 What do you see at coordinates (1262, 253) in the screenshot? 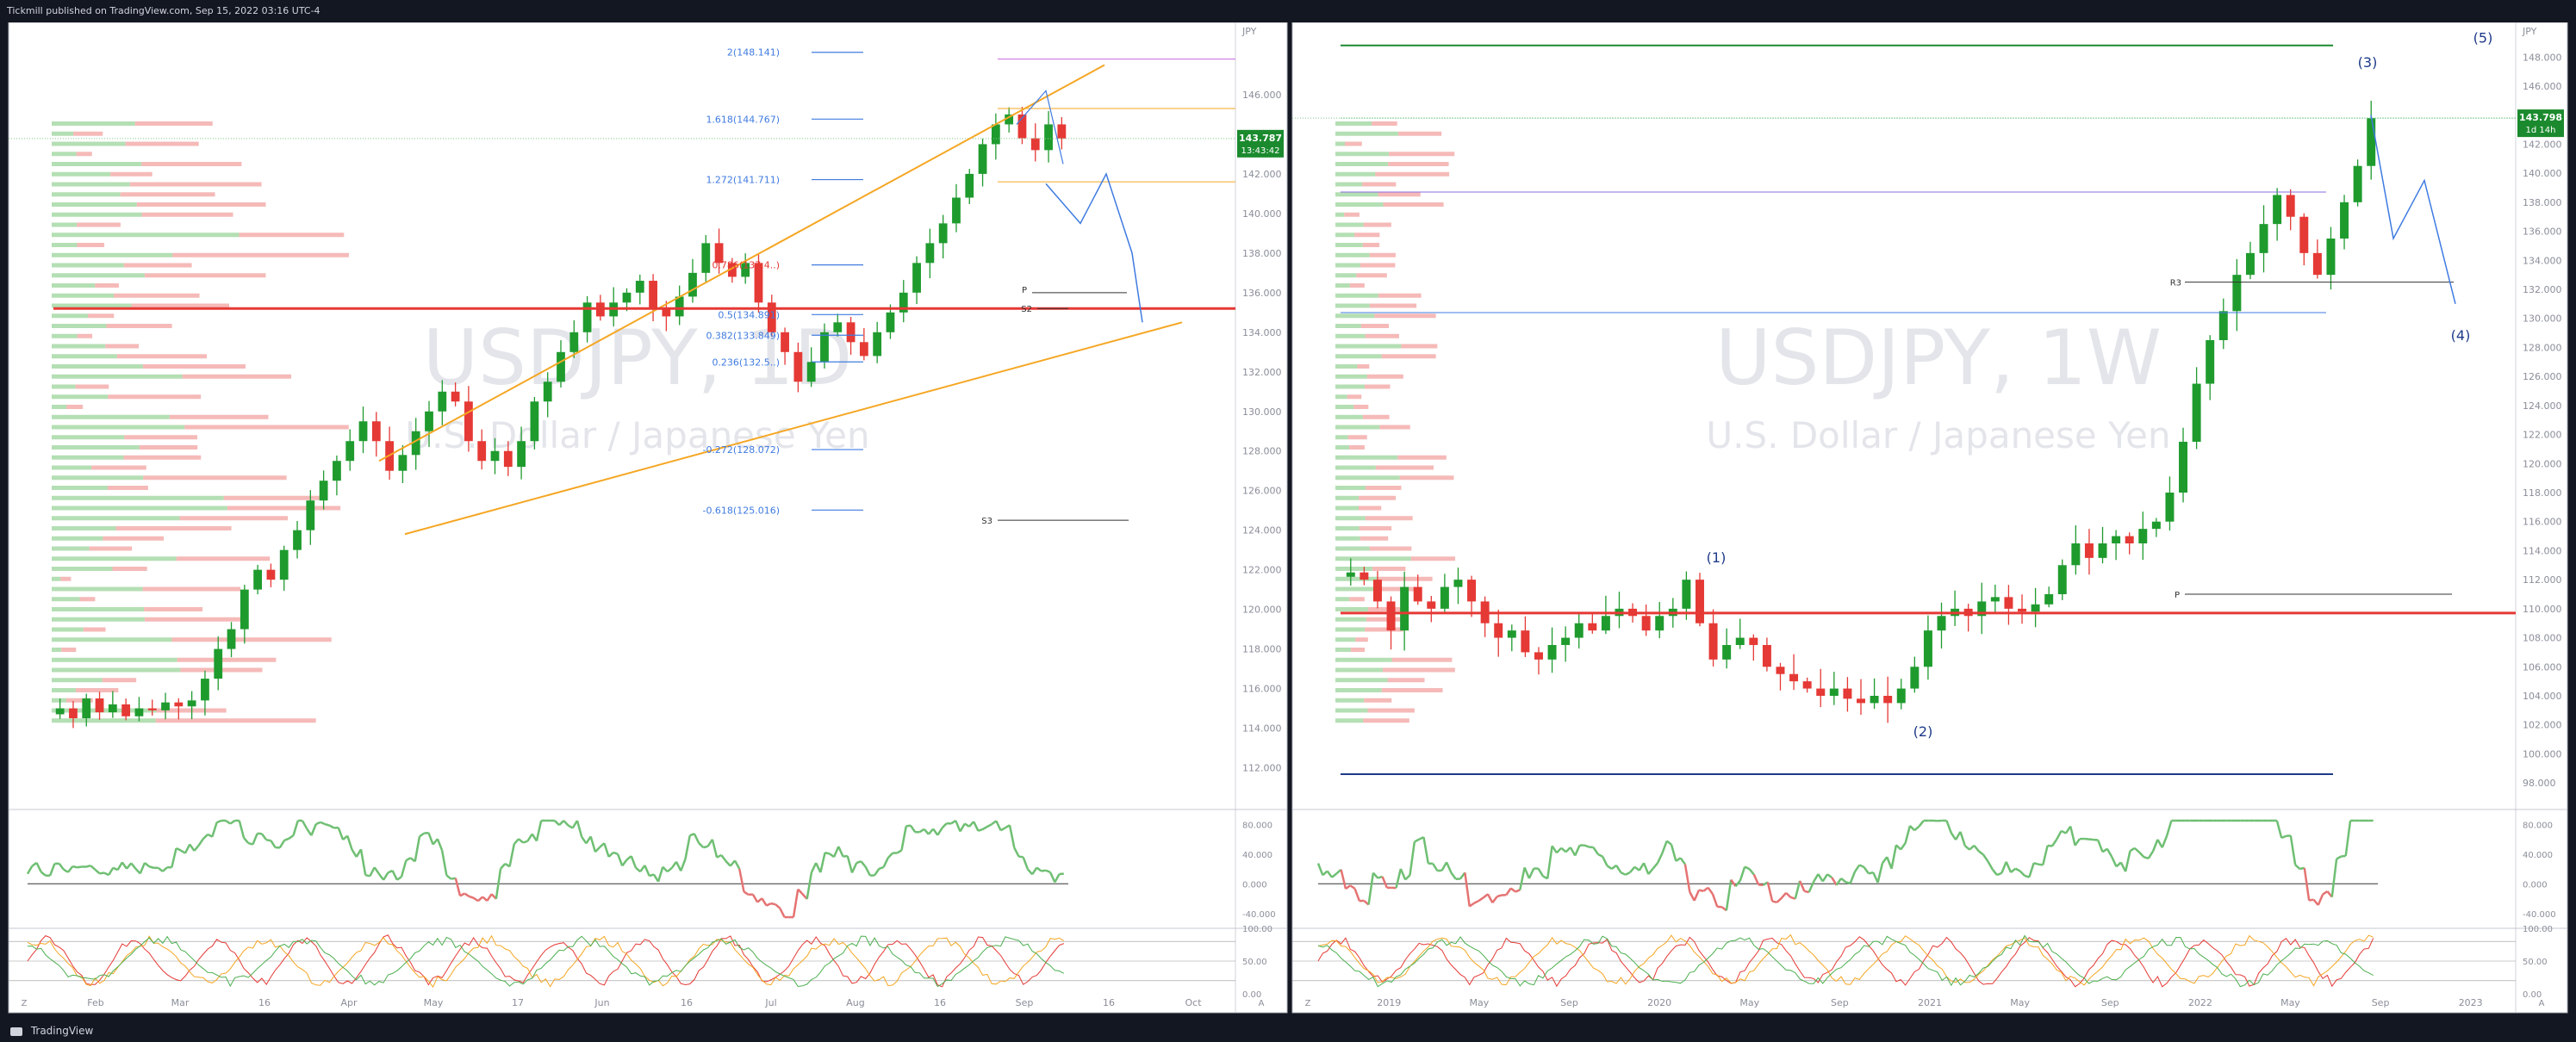
I see `left-chart-price-tick: 138.000` at bounding box center [1262, 253].